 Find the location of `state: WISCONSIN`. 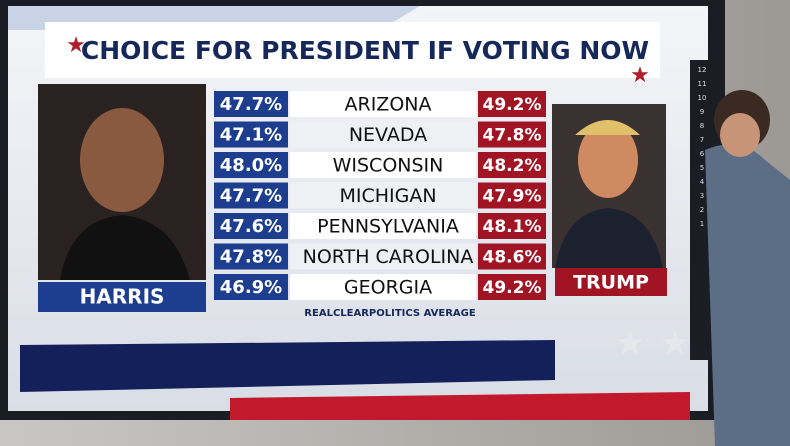

state: WISCONSIN is located at coordinates (388, 166).